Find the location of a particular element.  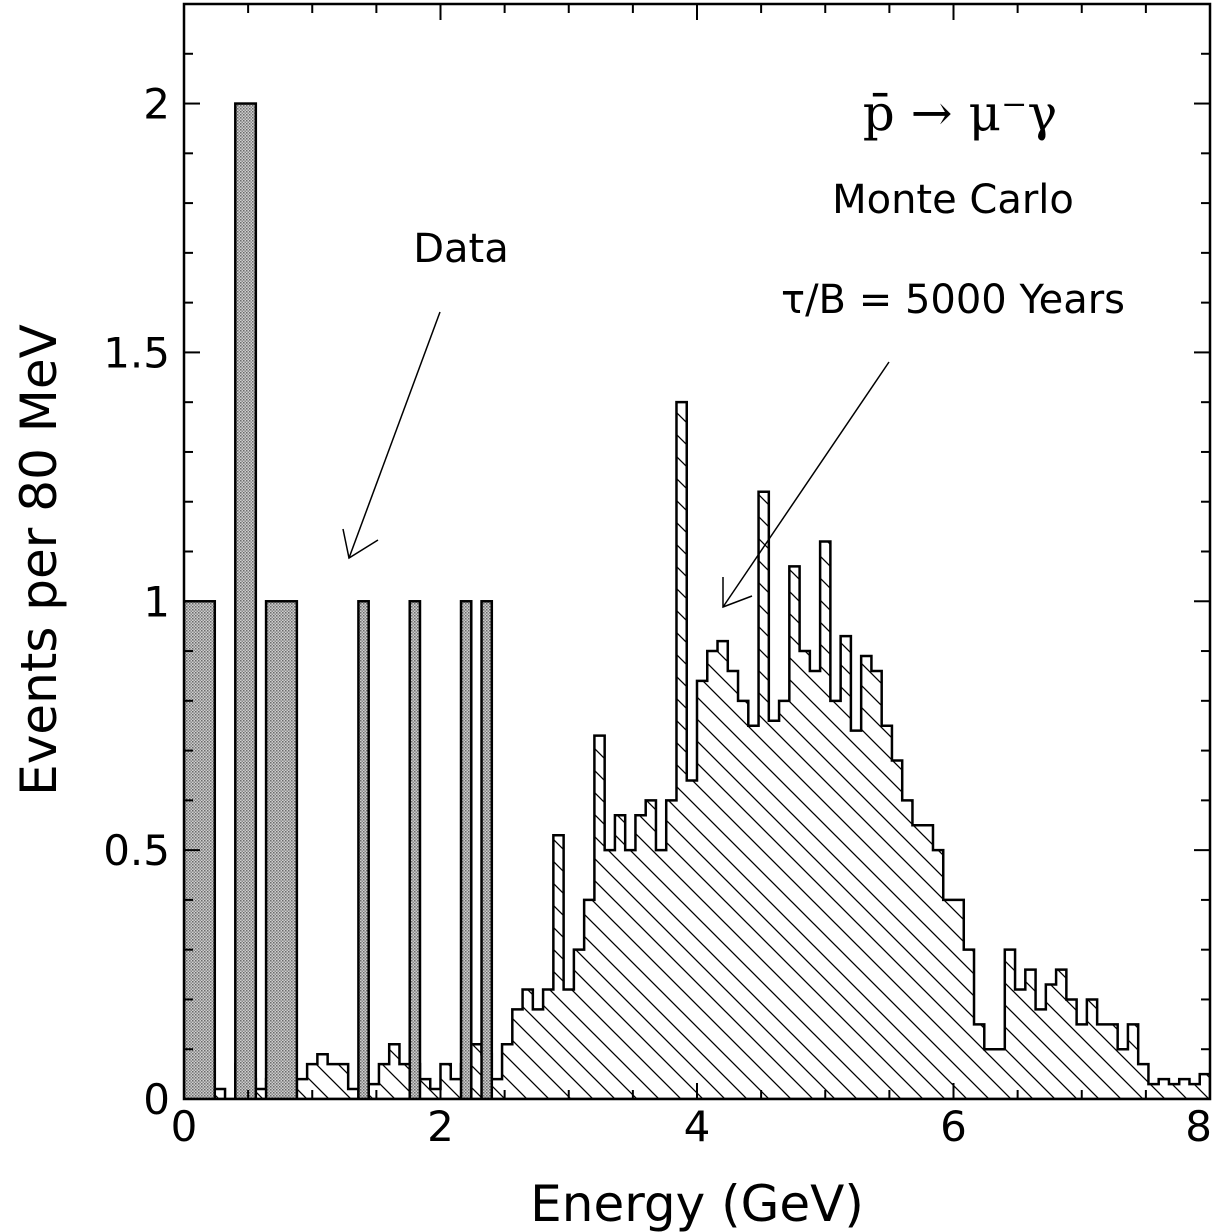

x-tick-label: 6 is located at coordinates (953, 1126).